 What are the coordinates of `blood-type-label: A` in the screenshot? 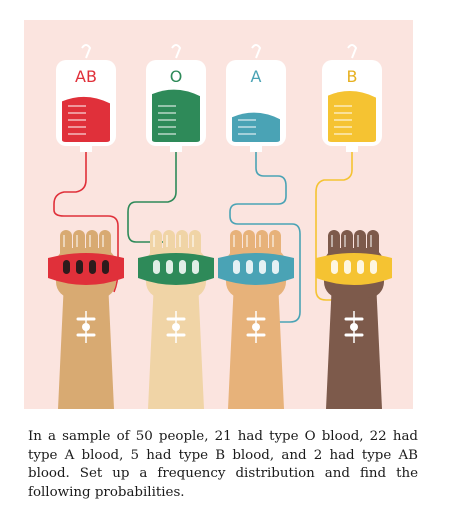 It's located at (256, 76).